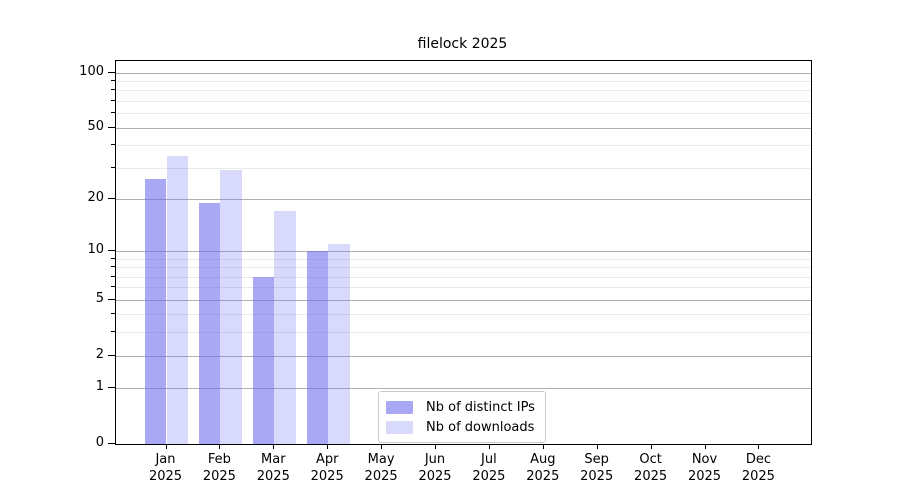  Describe the element at coordinates (480, 407) in the screenshot. I see `legend-label: Nb of distinct IPs` at that location.